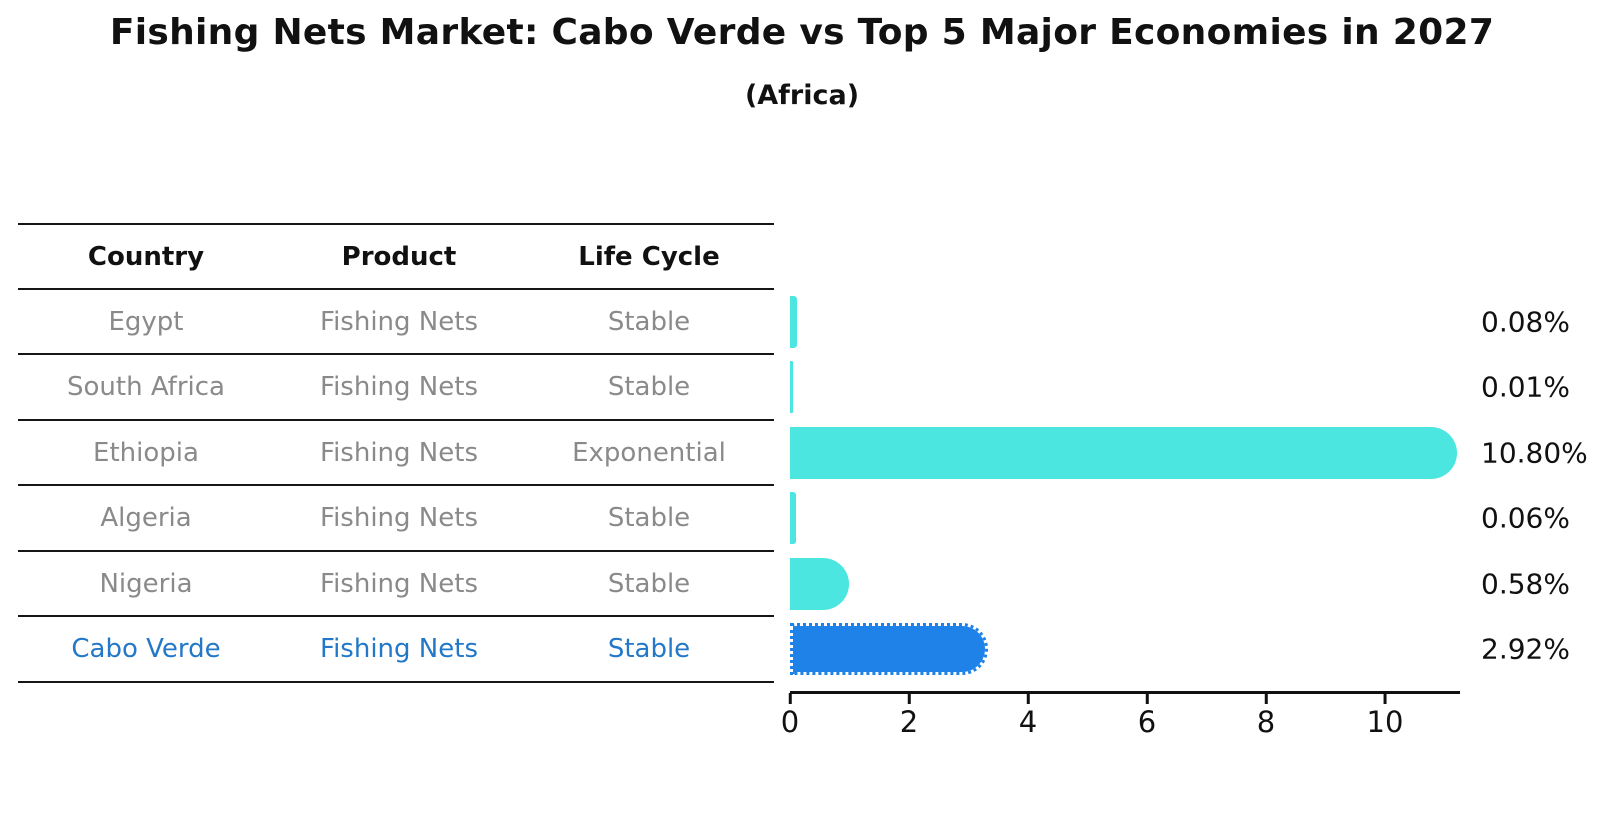 Image resolution: width=1604 pixels, height=823 pixels. I want to click on table-row-egypt: Egypt Fishing Nets Stable, so click(396, 321).